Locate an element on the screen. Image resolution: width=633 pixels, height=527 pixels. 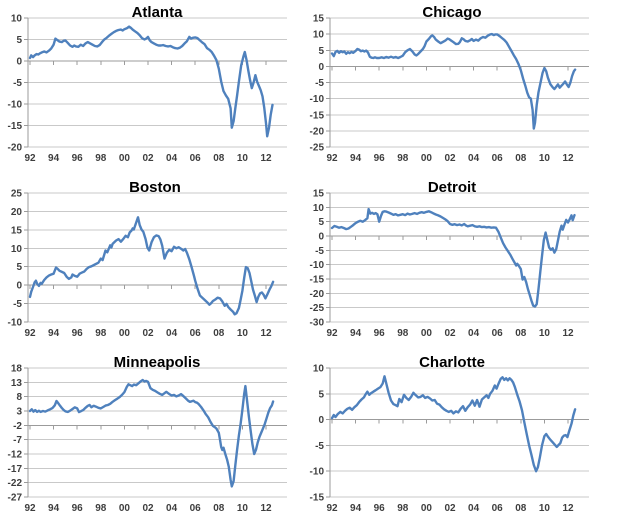
series-line-charlotte is located at coordinates (453, 424).